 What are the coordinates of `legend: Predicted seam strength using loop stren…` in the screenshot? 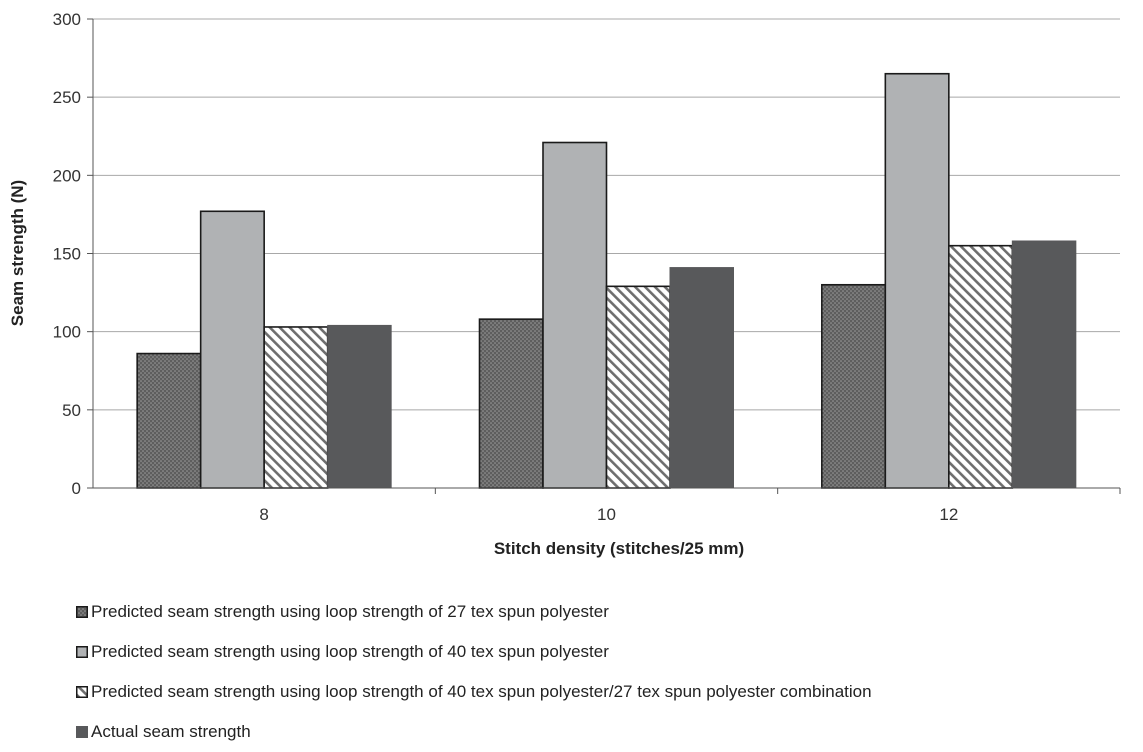 It's located at (474, 672).